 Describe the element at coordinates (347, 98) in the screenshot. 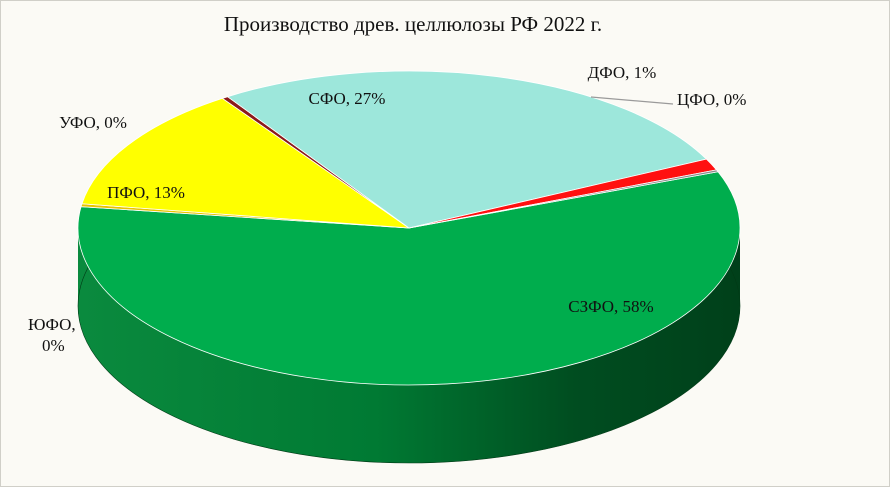

I see `slice-label-СФО: СФО, 27%` at that location.